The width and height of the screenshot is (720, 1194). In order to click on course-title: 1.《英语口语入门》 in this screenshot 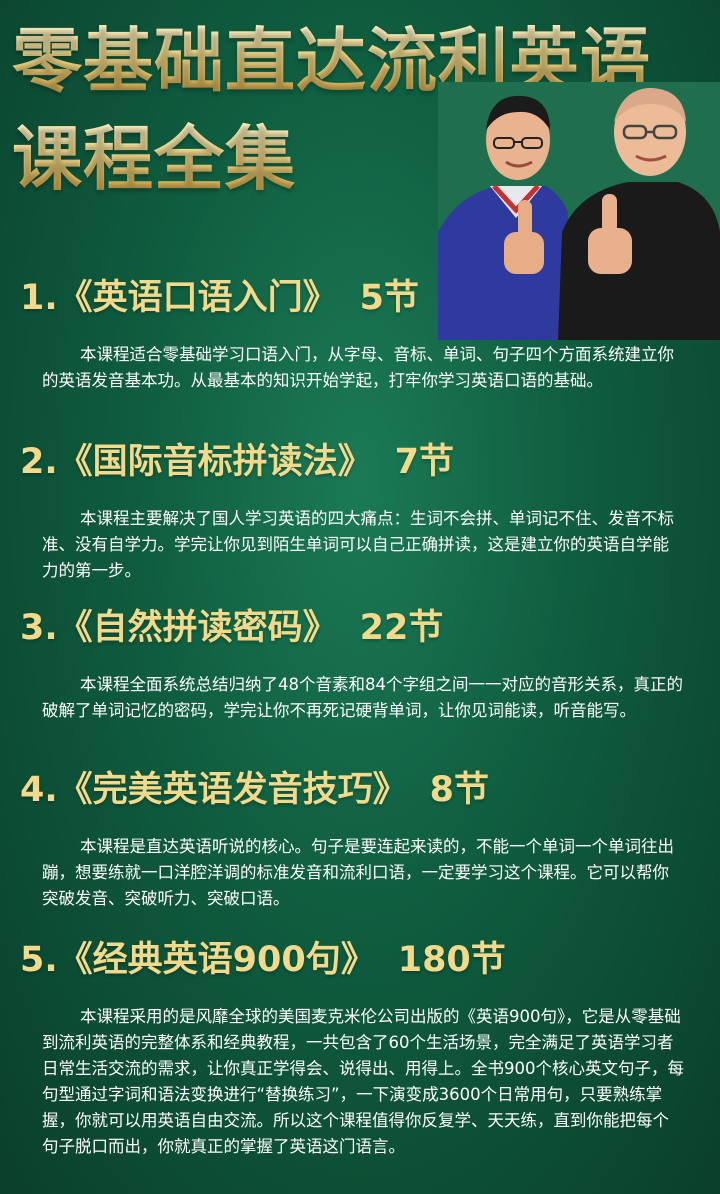, I will do `click(179, 298)`.